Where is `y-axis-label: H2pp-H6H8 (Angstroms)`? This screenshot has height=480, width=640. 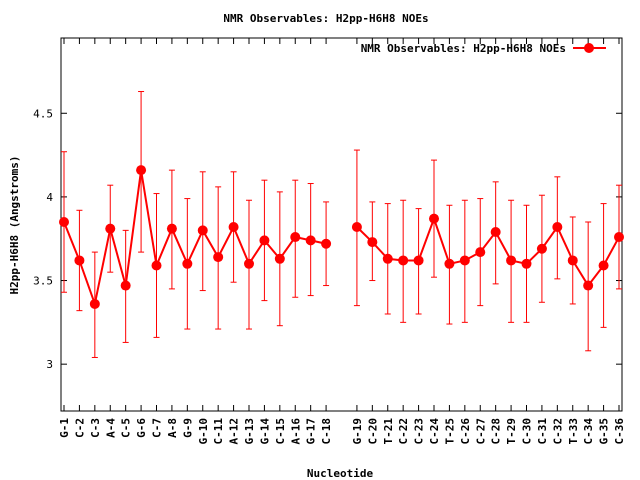
y-axis-label: H2pp-H6H8 (Angstroms) is located at coordinates (14, 224).